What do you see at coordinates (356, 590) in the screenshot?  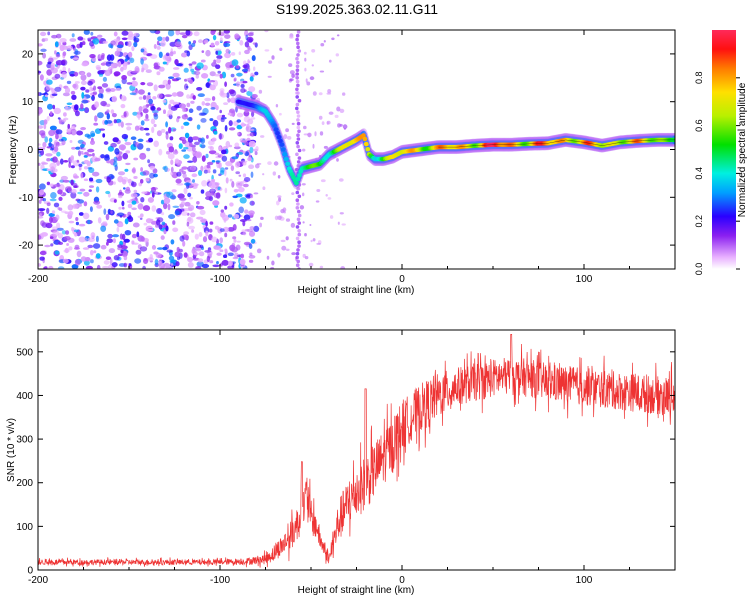 I see `snr-xlabel: Height of straight line (km)` at bounding box center [356, 590].